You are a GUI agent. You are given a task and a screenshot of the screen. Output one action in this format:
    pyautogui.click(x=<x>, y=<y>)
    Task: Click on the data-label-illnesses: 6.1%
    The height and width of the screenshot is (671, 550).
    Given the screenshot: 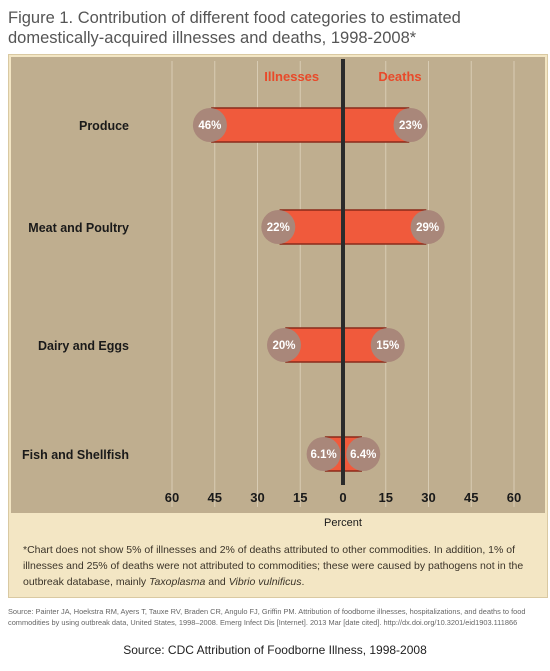 What is the action you would take?
    pyautogui.click(x=324, y=455)
    